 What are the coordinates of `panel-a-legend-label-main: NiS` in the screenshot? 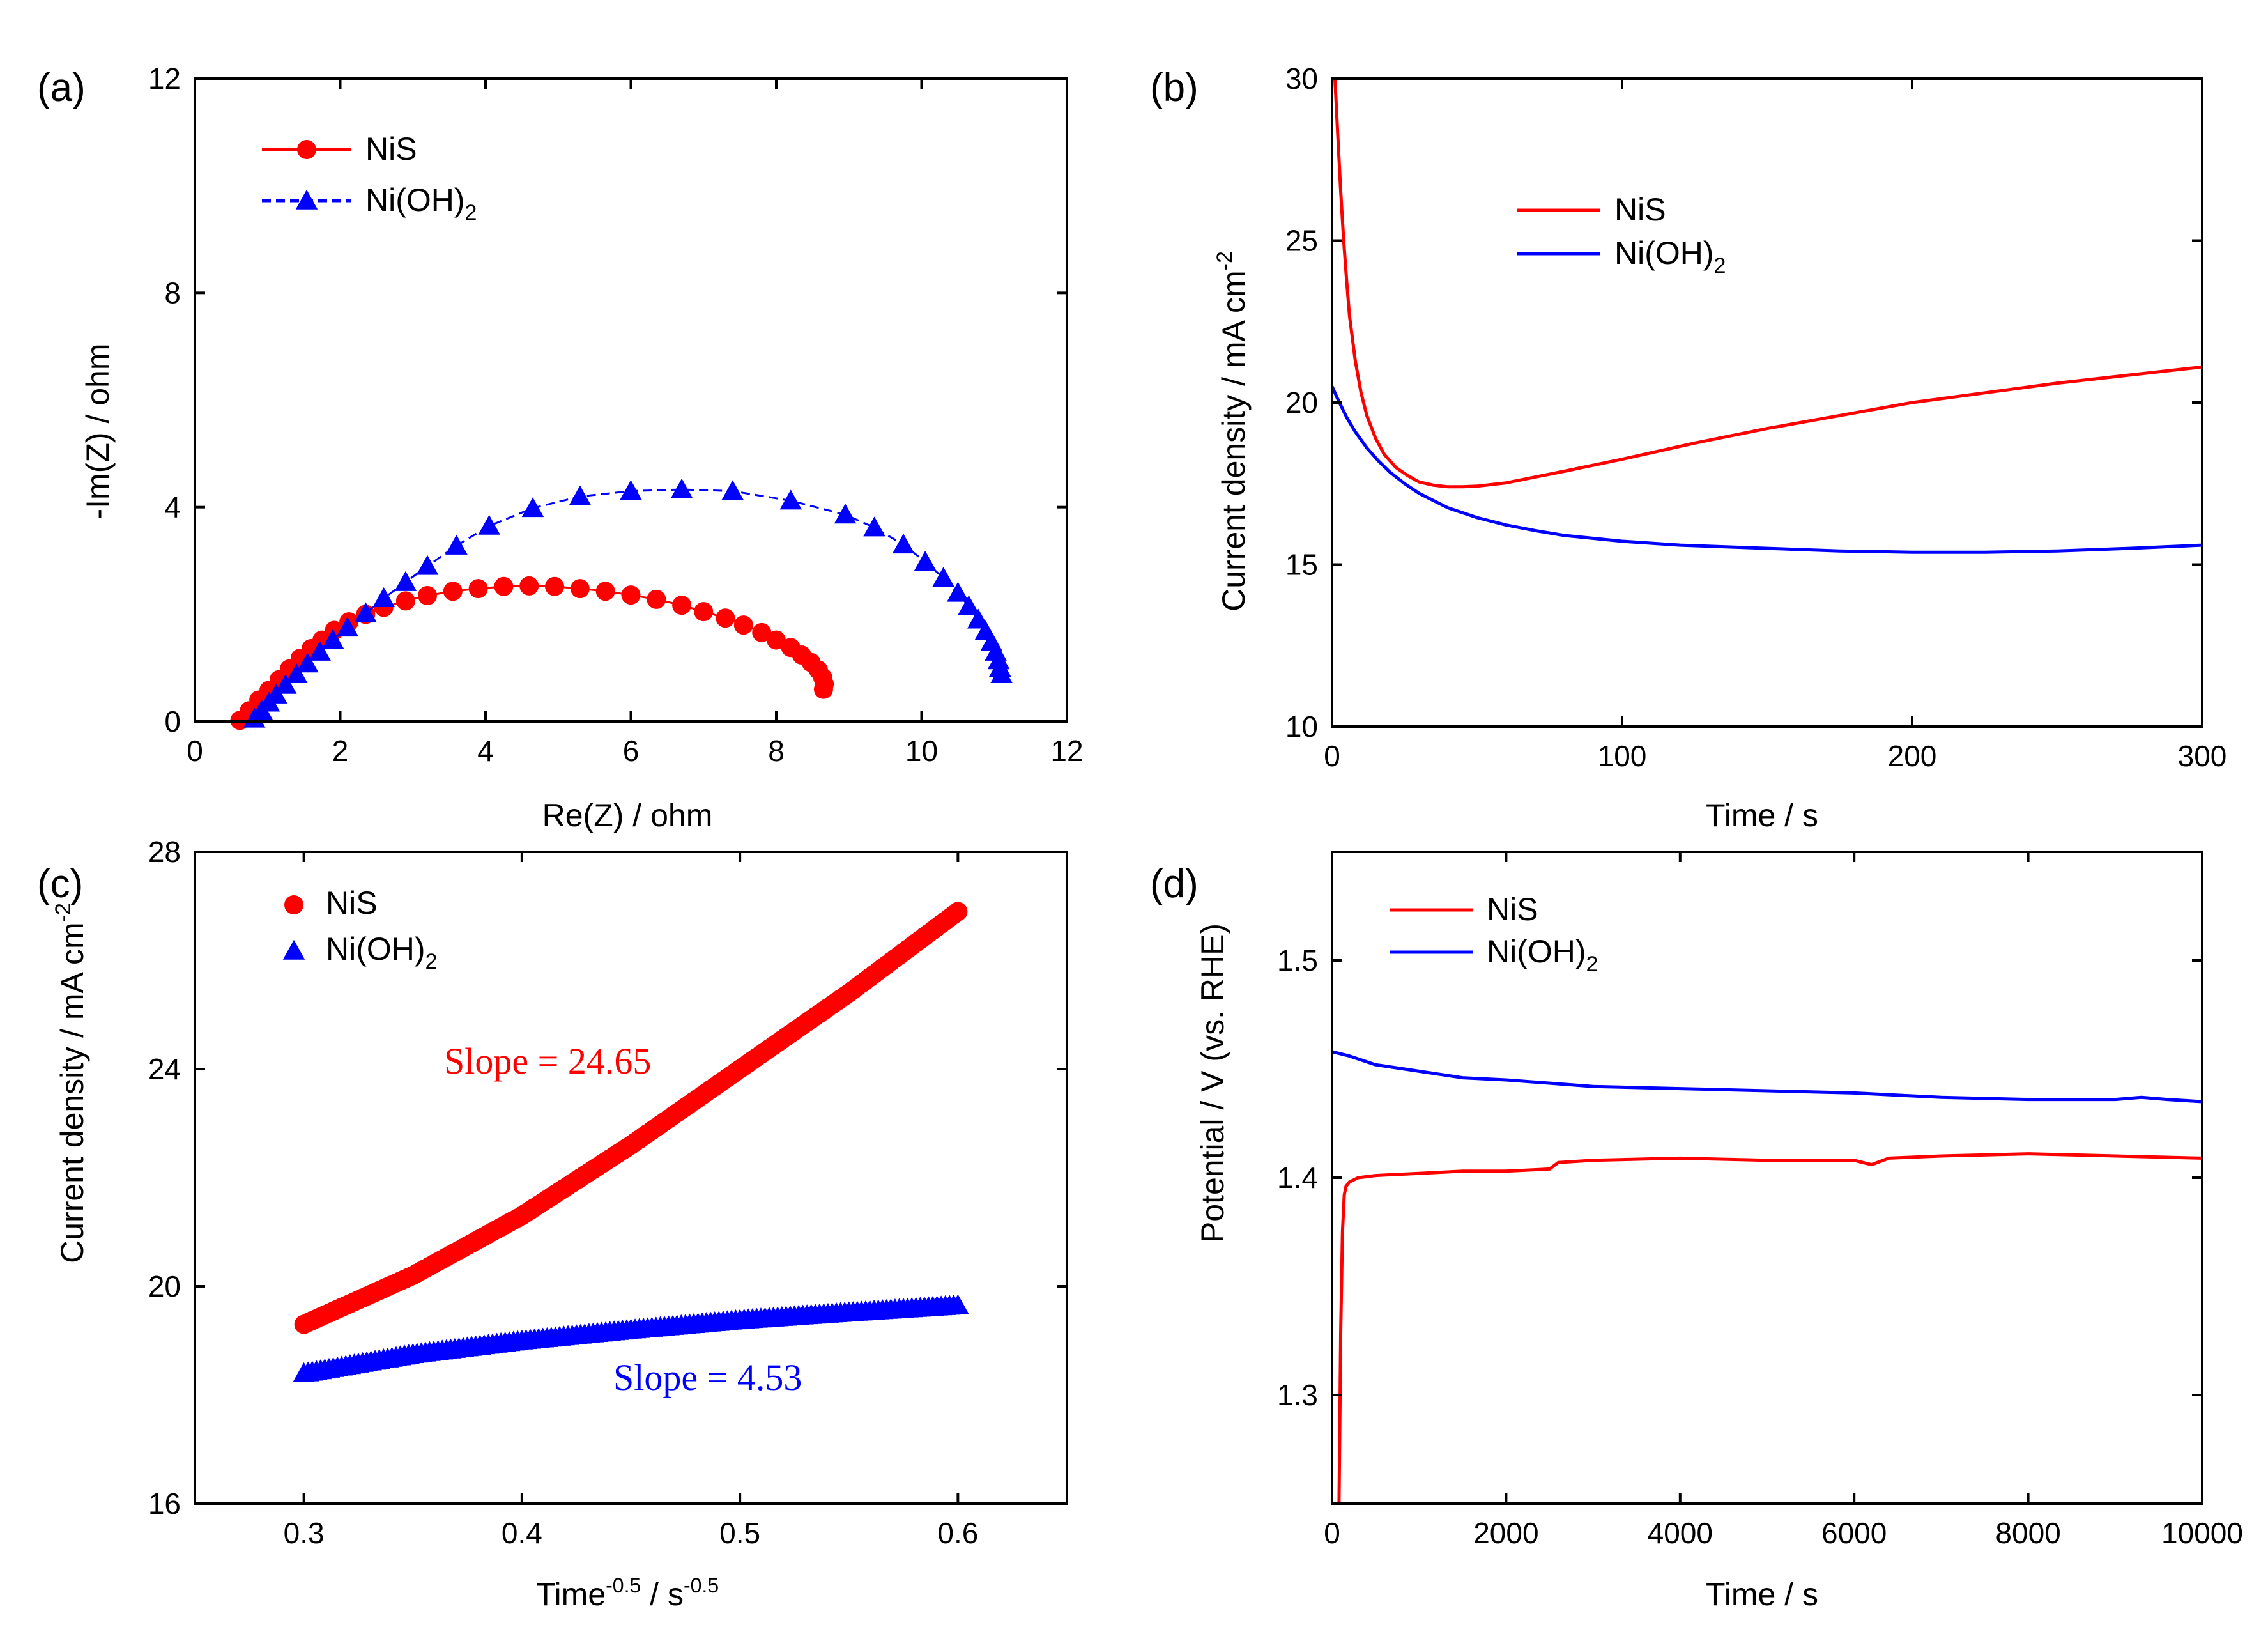 It's located at (391, 149).